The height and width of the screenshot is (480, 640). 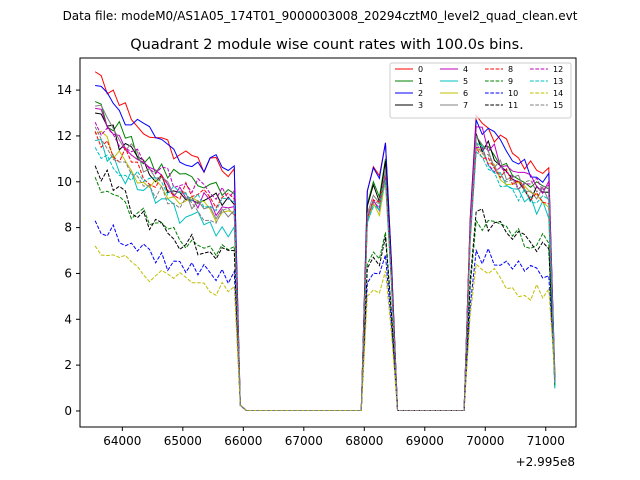 I want to click on x-tick-label: 71000, so click(x=546, y=441).